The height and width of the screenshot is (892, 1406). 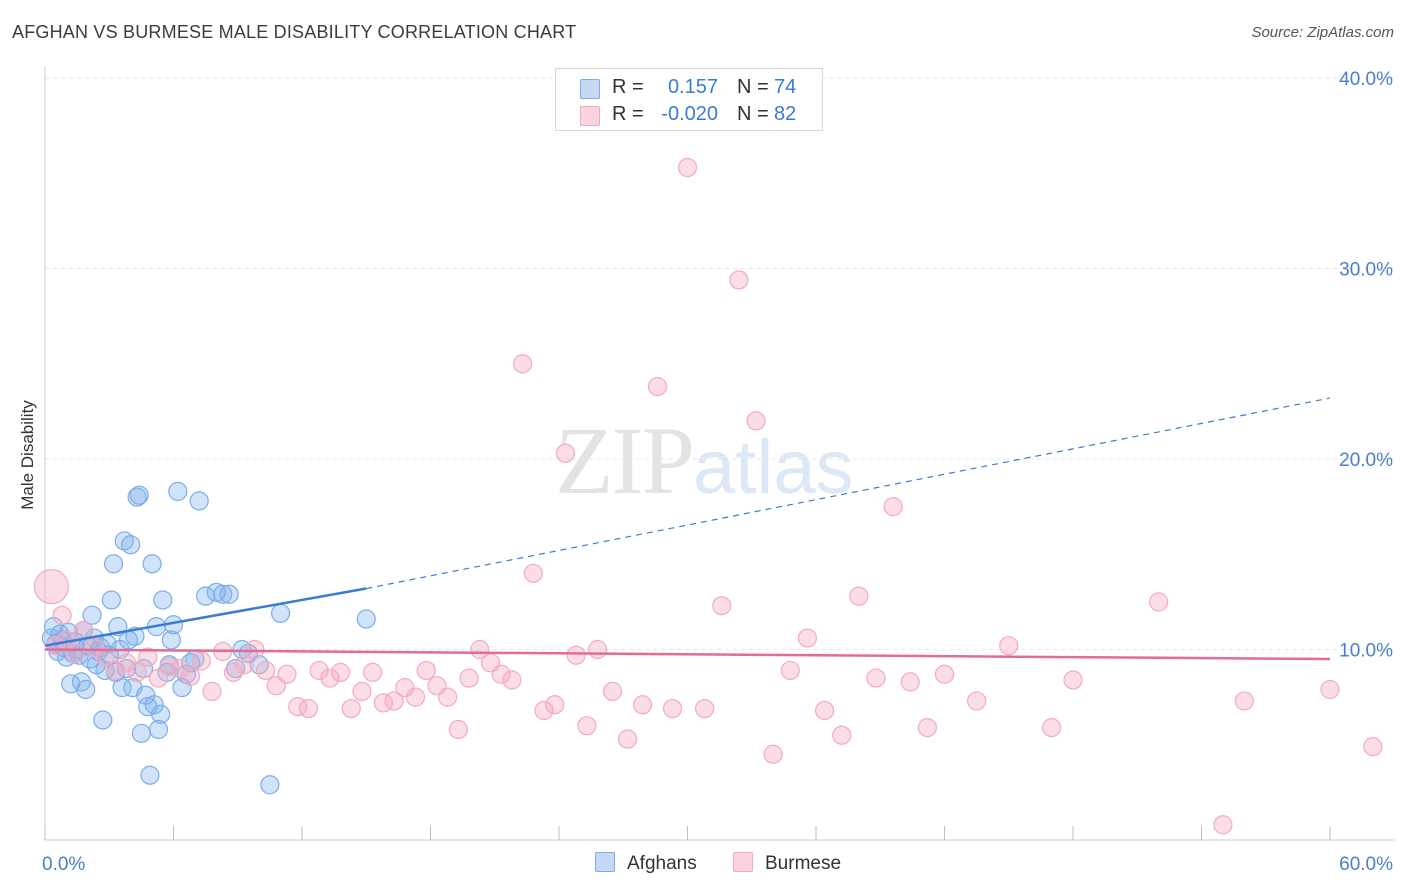 I want to click on x-tick-label-max: 60.0%, so click(x=1366, y=864).